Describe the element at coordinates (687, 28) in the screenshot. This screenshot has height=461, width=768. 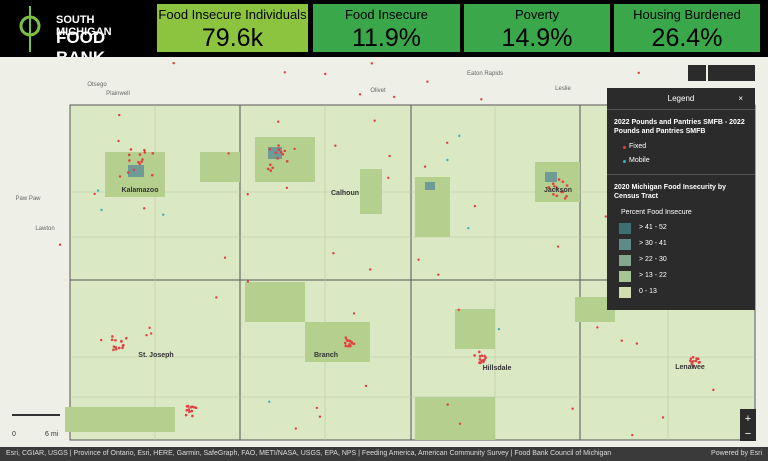
I see `kpi-card: Housing Burdened 26.4%` at that location.